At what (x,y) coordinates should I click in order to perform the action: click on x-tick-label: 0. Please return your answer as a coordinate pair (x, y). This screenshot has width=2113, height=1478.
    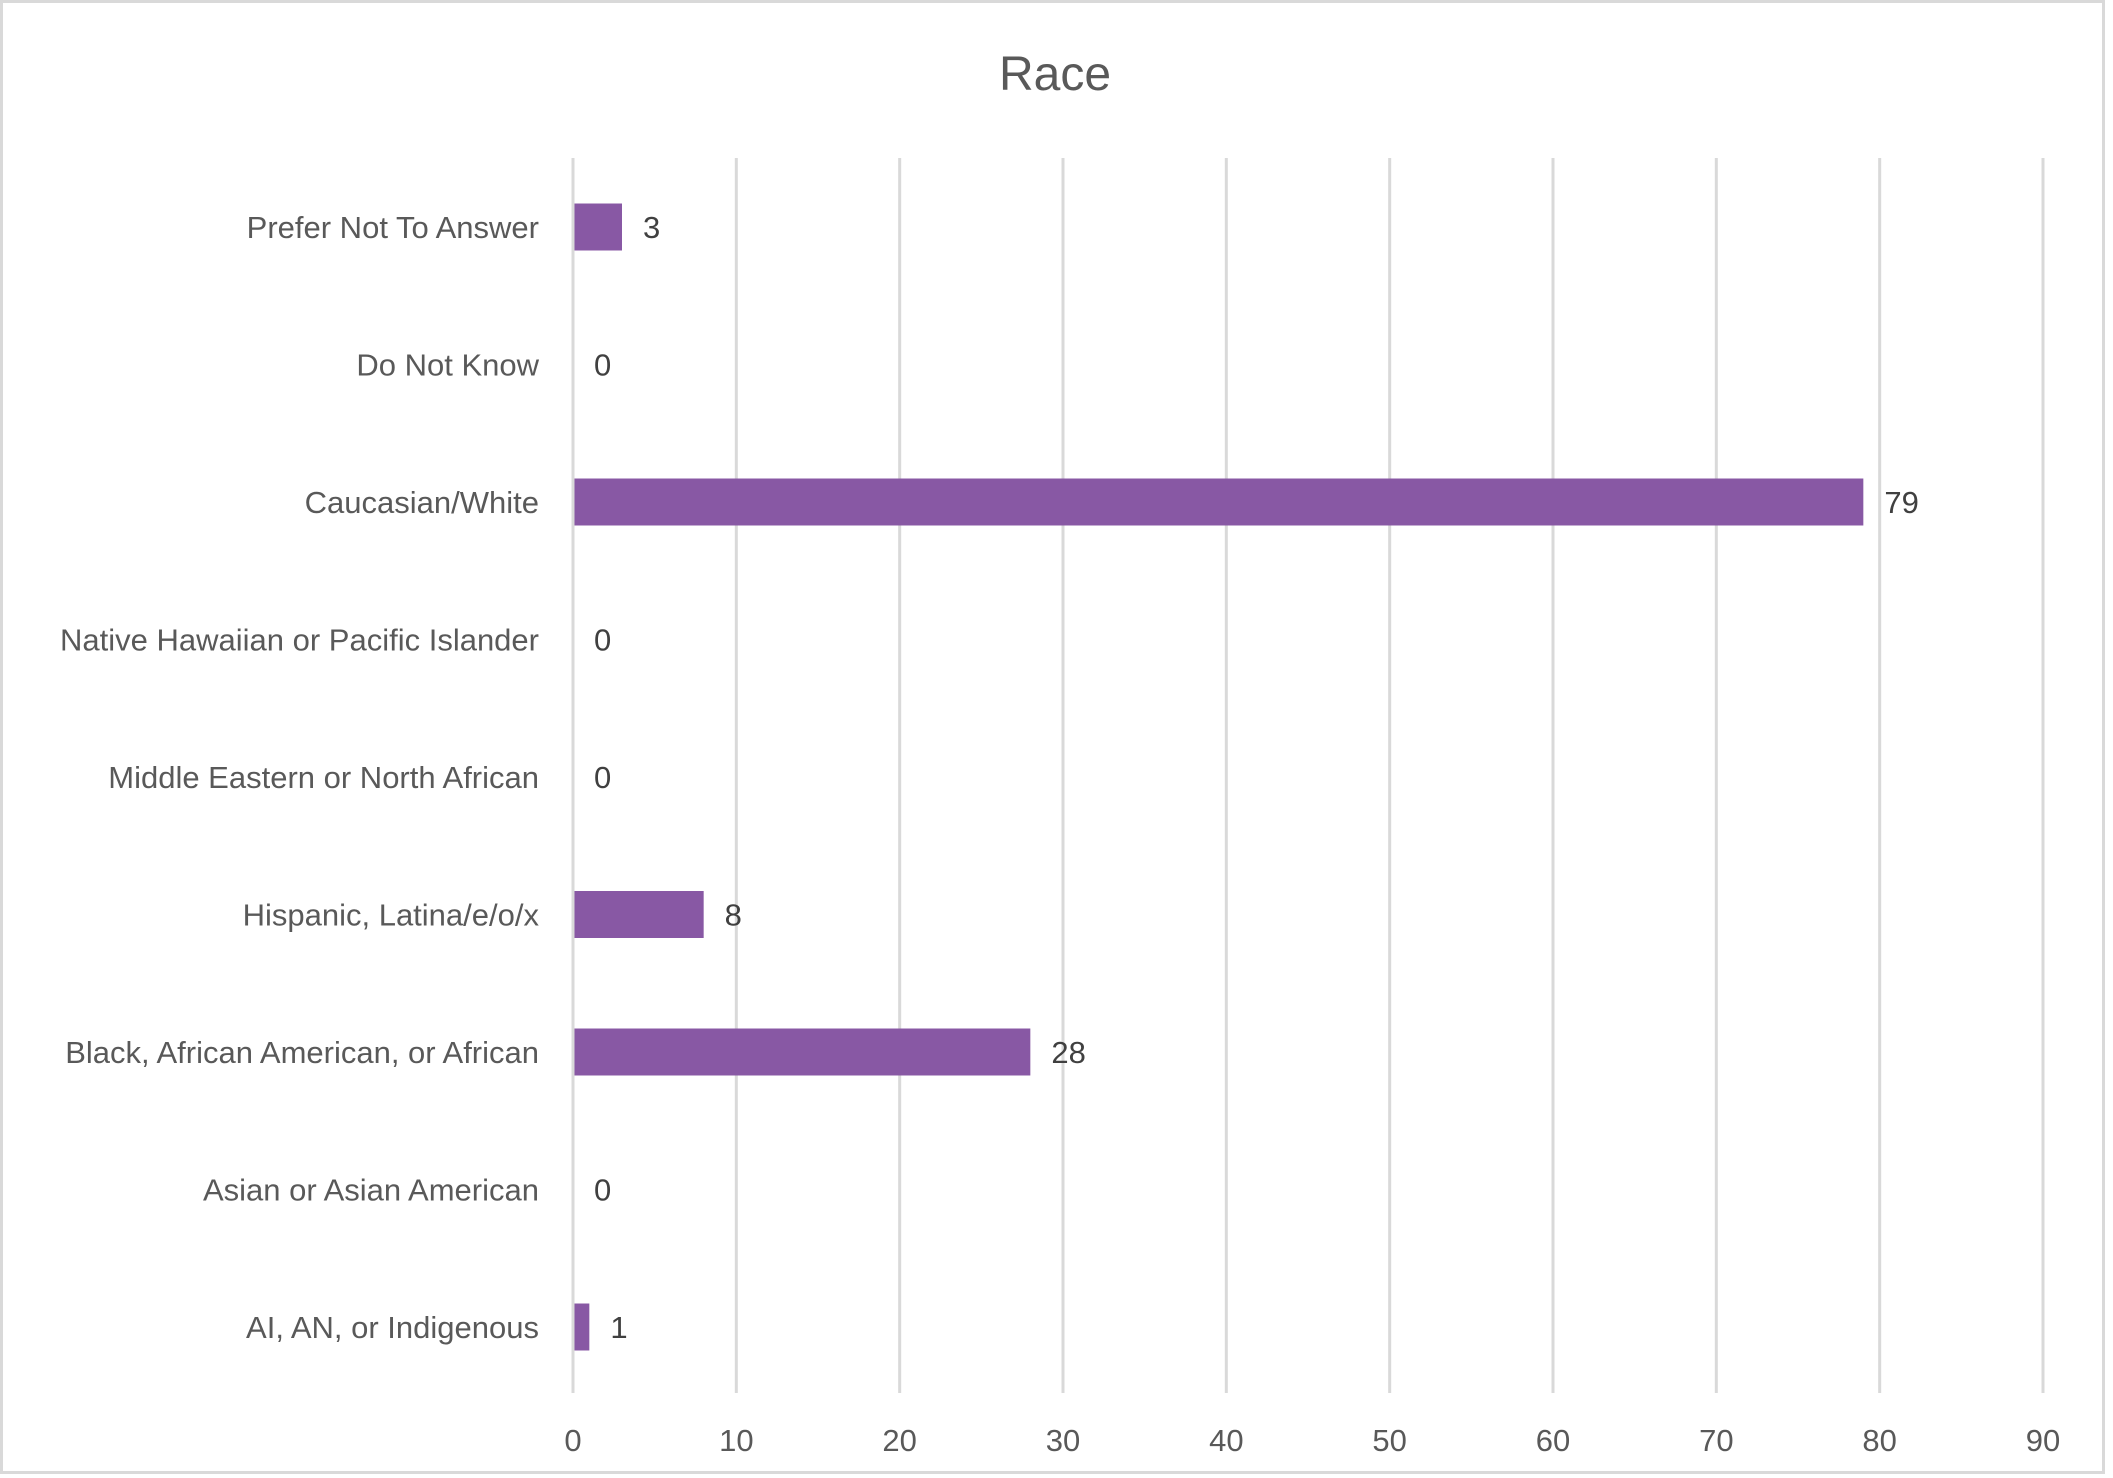
    Looking at the image, I should click on (572, 1440).